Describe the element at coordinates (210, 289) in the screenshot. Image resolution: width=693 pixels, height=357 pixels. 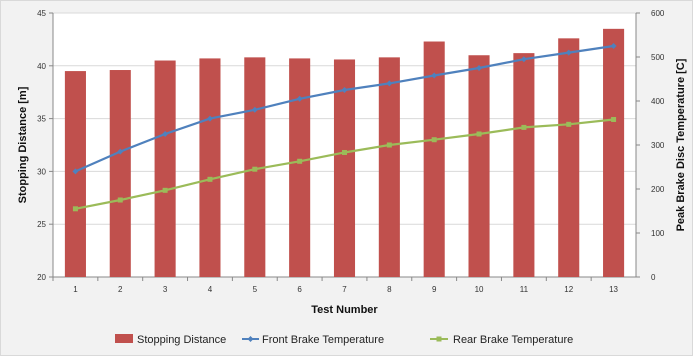
I see `x-tick-label: 4` at that location.